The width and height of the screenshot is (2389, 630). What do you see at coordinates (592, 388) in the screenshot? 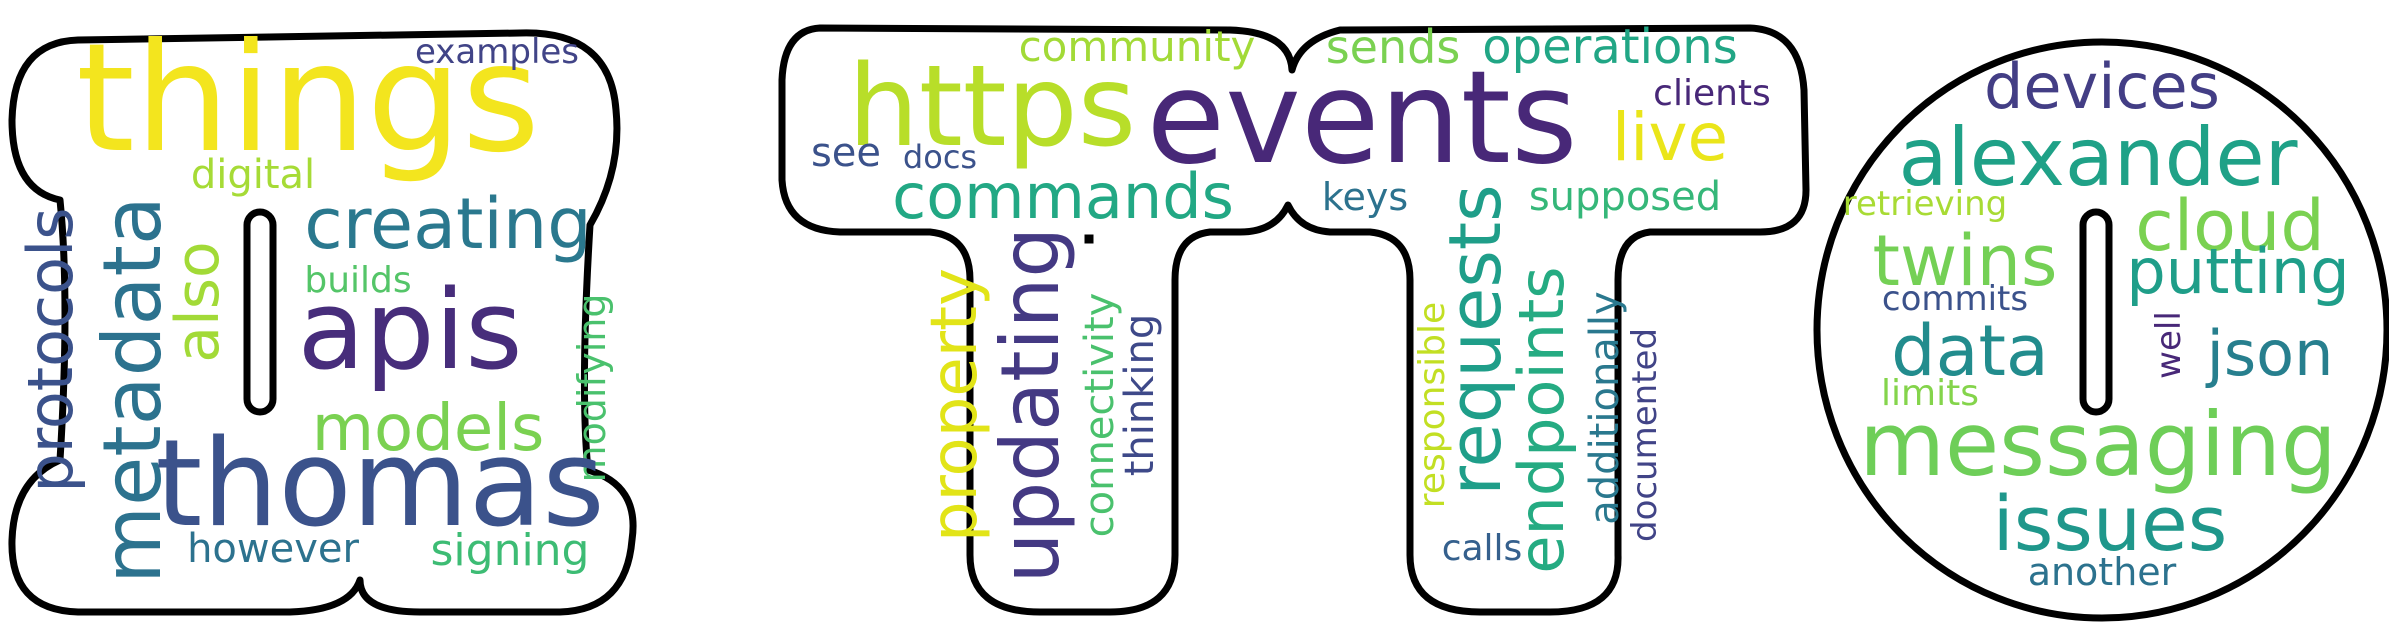
I see `word-modifying: modifying` at bounding box center [592, 388].